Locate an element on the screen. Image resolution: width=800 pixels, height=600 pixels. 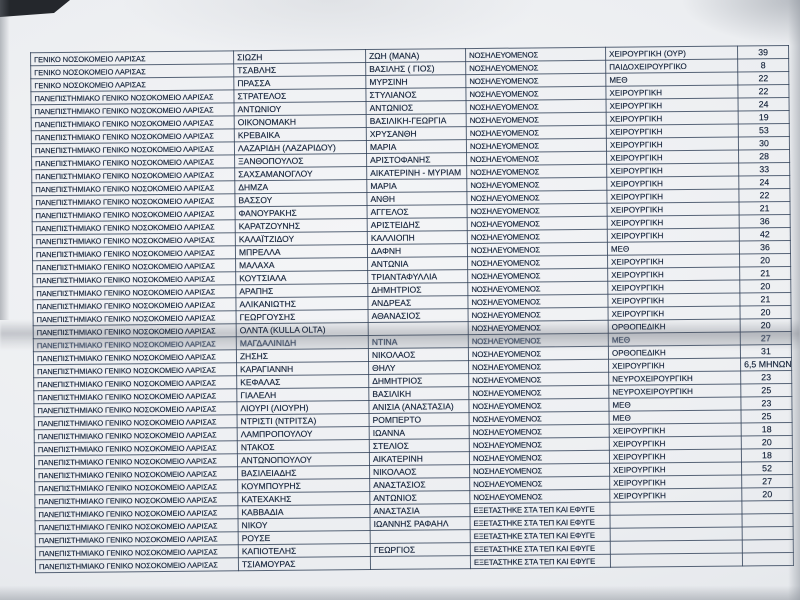
surname-cell: ΚΕΦΑΛΑΣ is located at coordinates (302, 381).